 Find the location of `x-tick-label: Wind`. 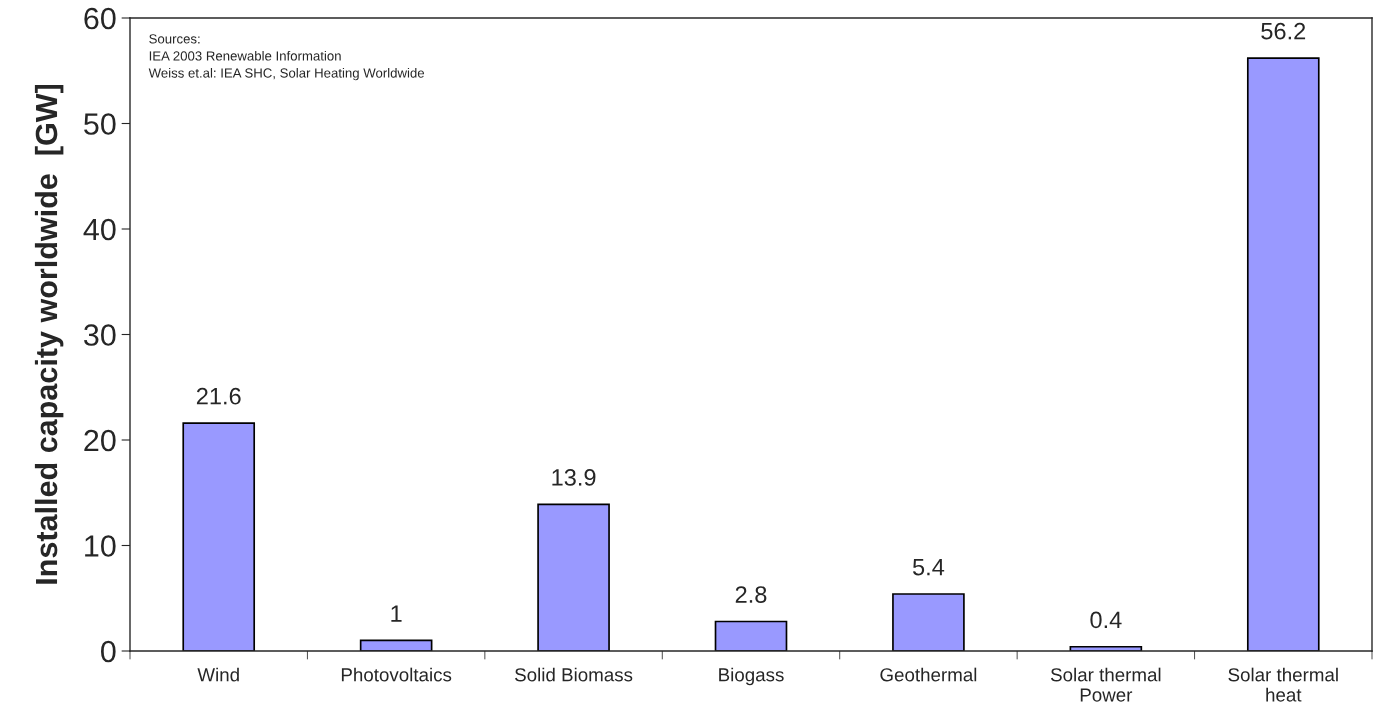

x-tick-label: Wind is located at coordinates (218, 674).